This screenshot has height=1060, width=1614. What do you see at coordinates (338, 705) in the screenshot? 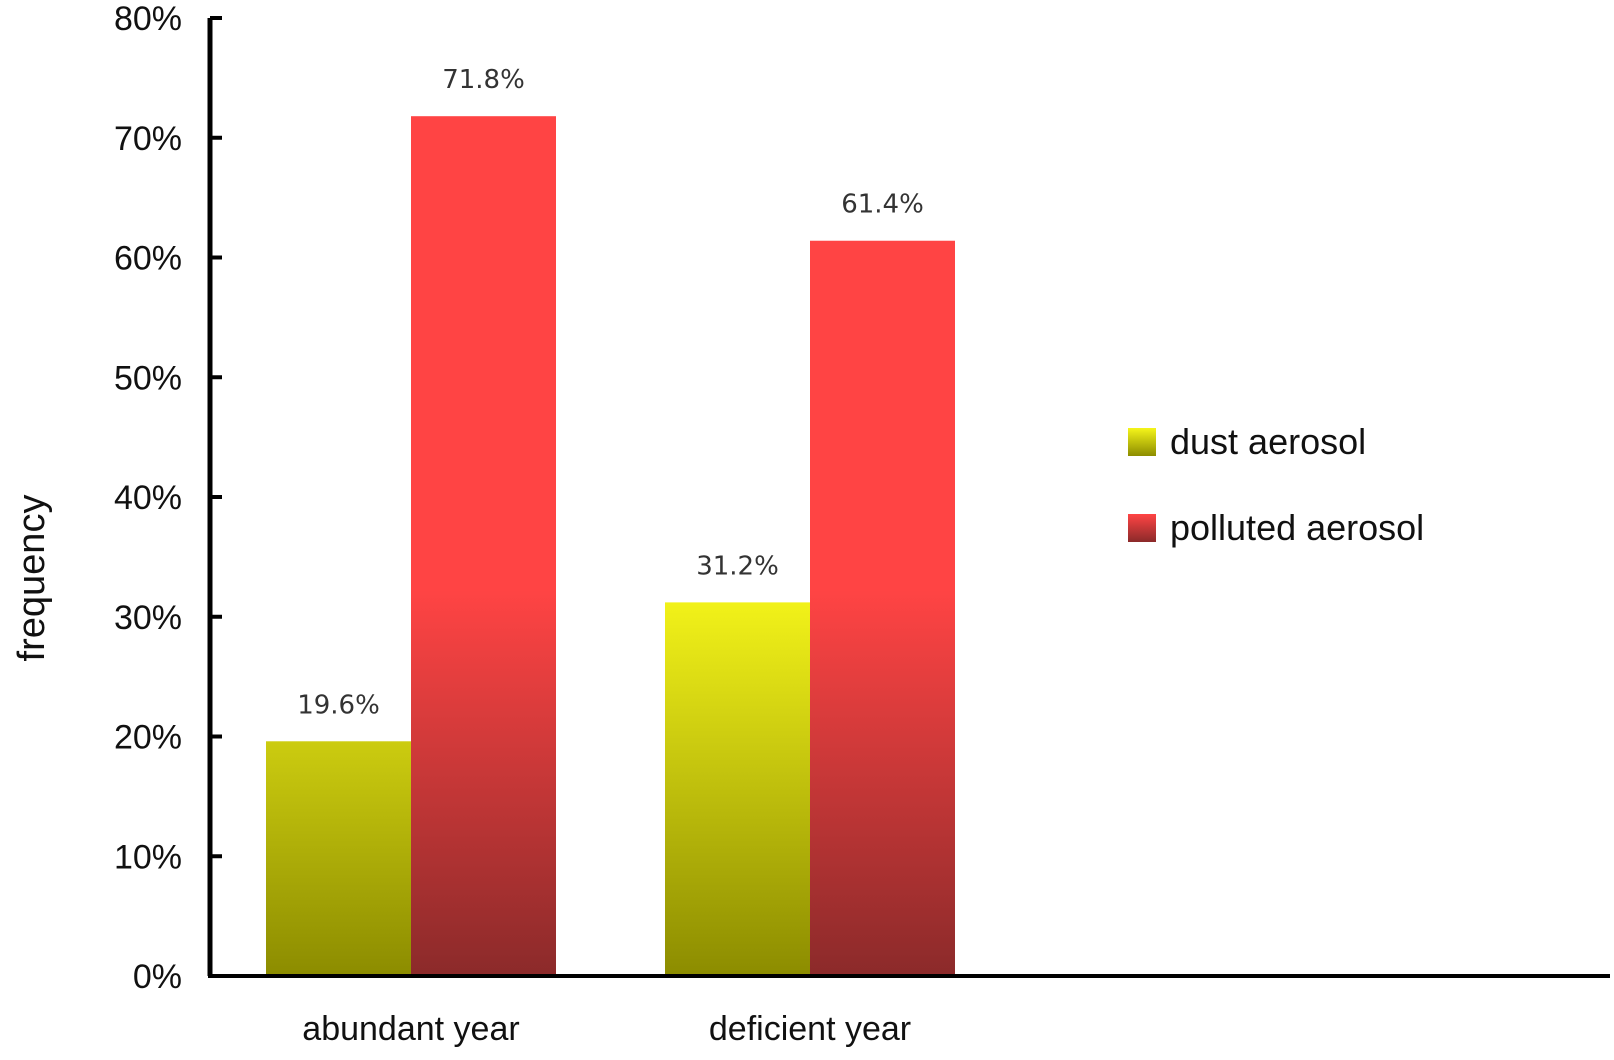
I see `data-label: 19.6%` at bounding box center [338, 705].